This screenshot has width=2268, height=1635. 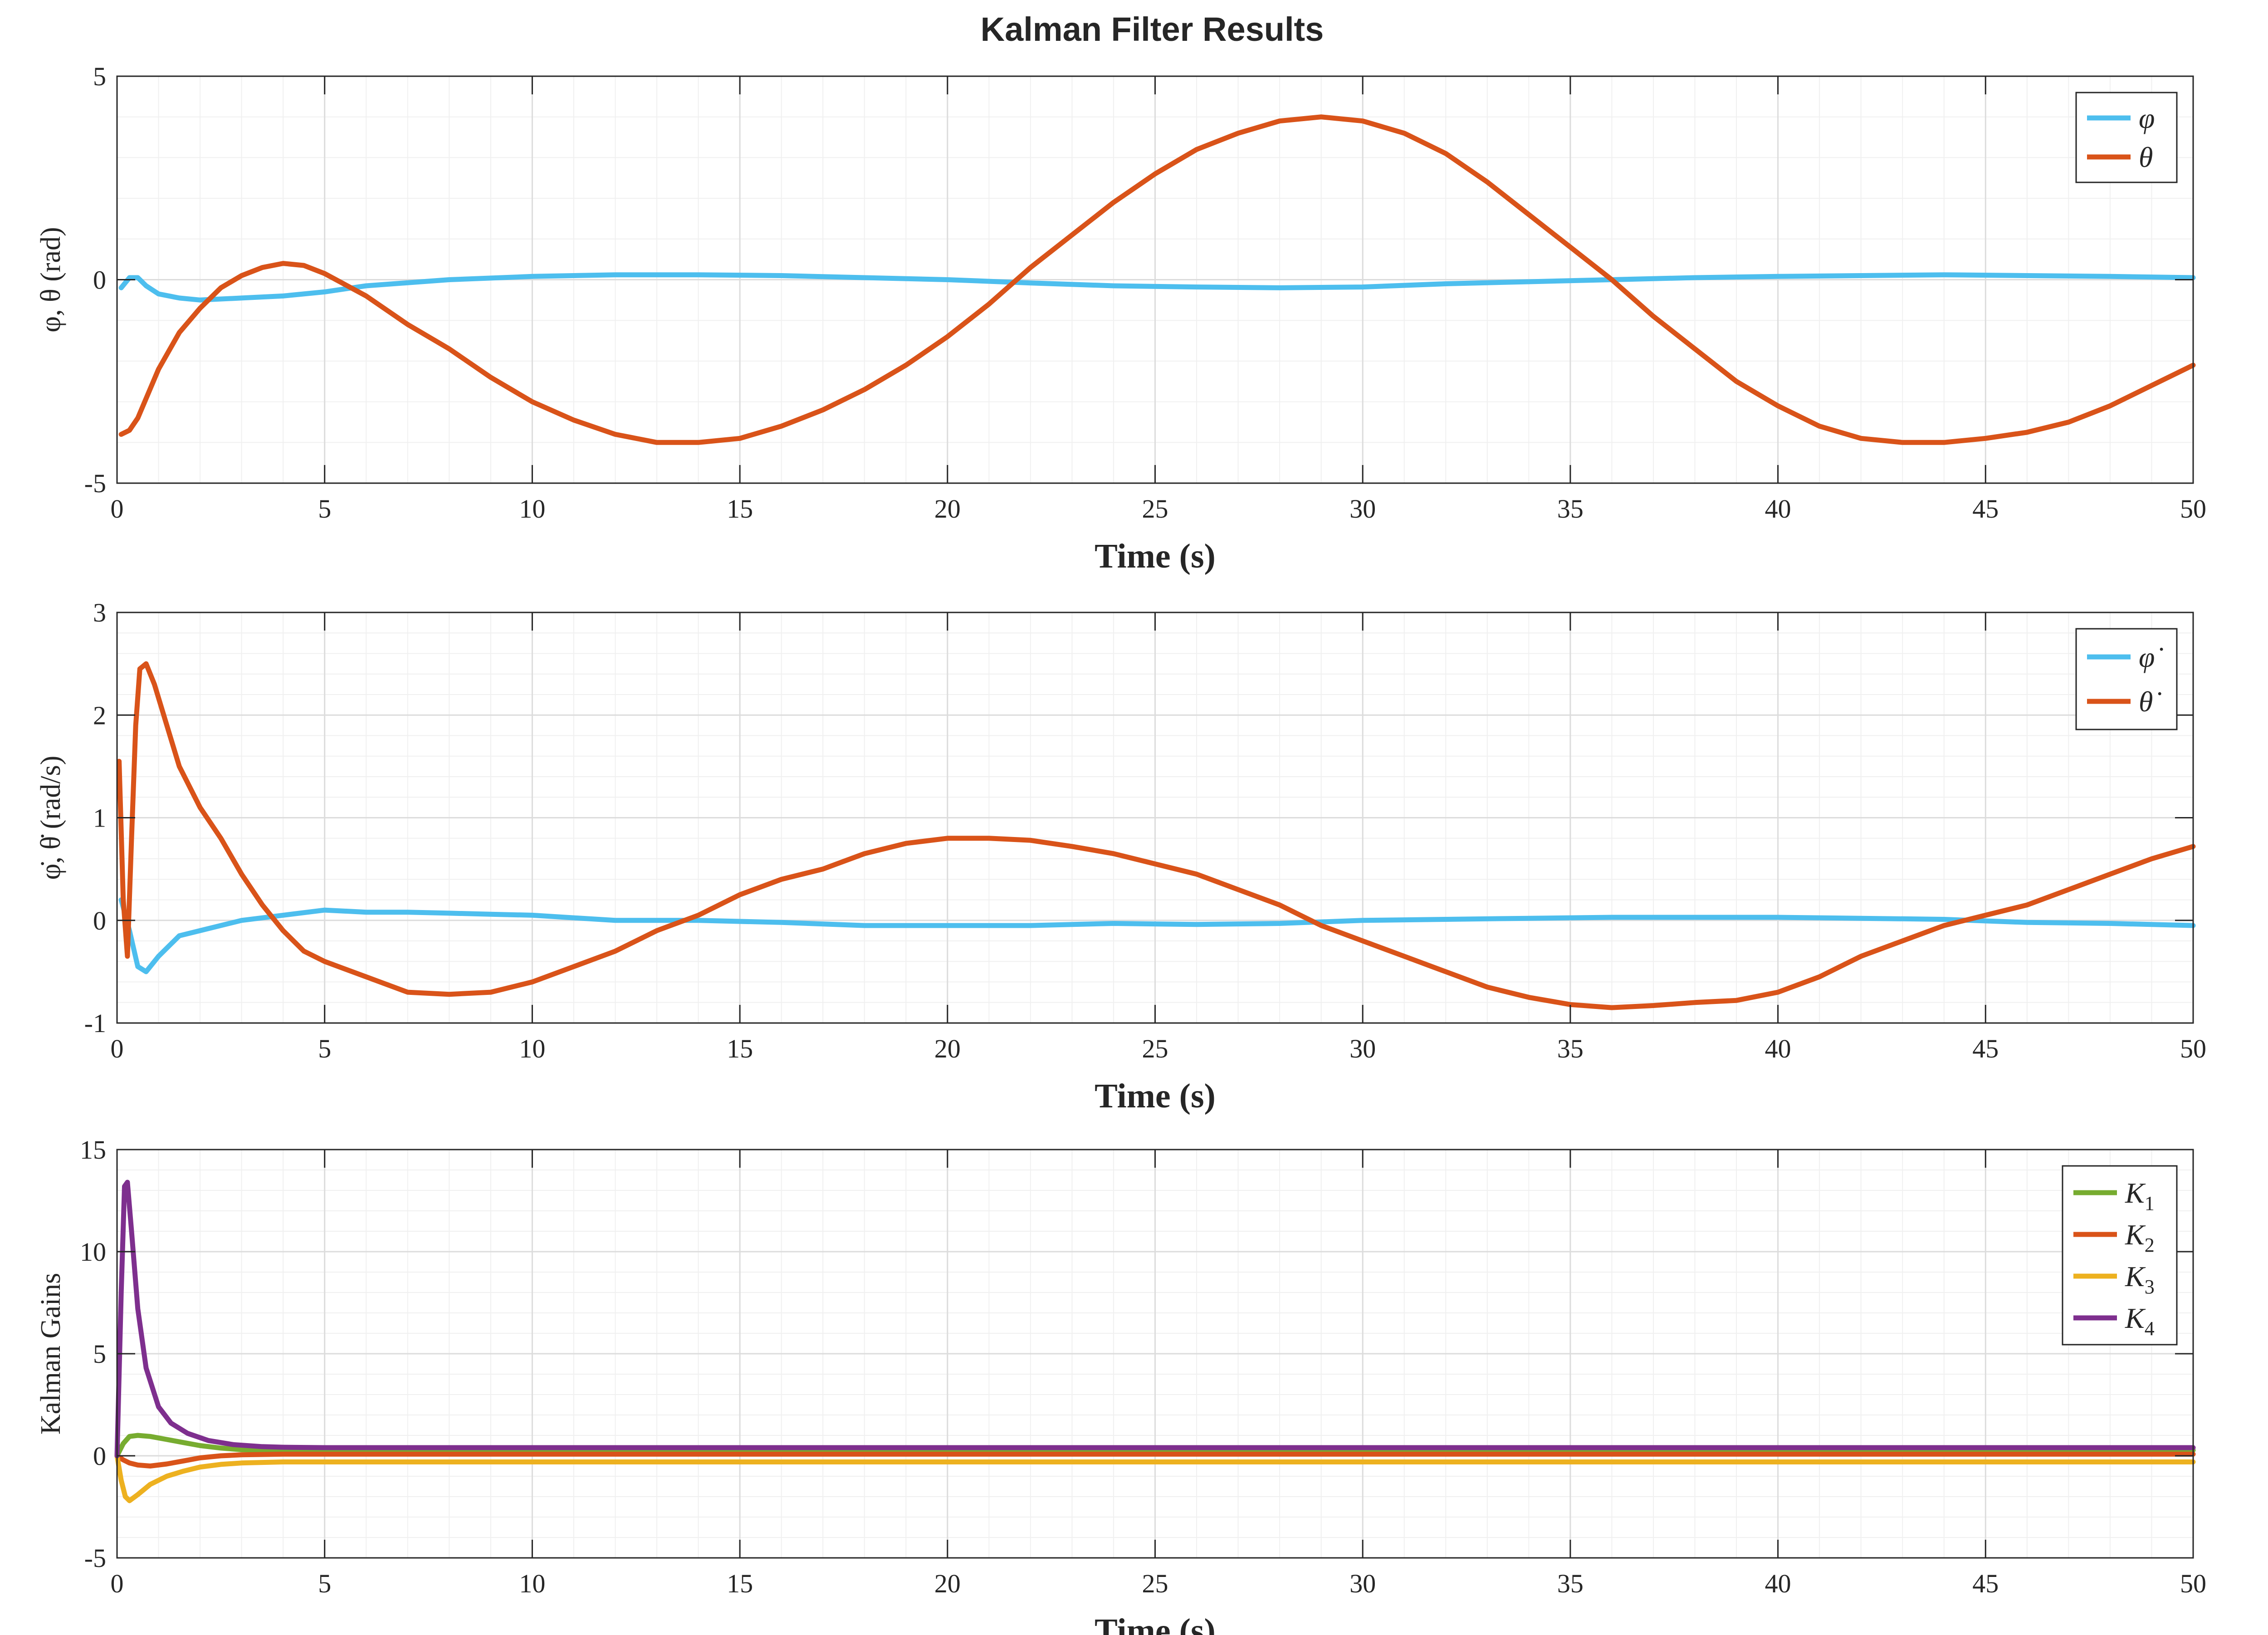 I want to click on y-tick-label: 2, so click(x=99, y=715).